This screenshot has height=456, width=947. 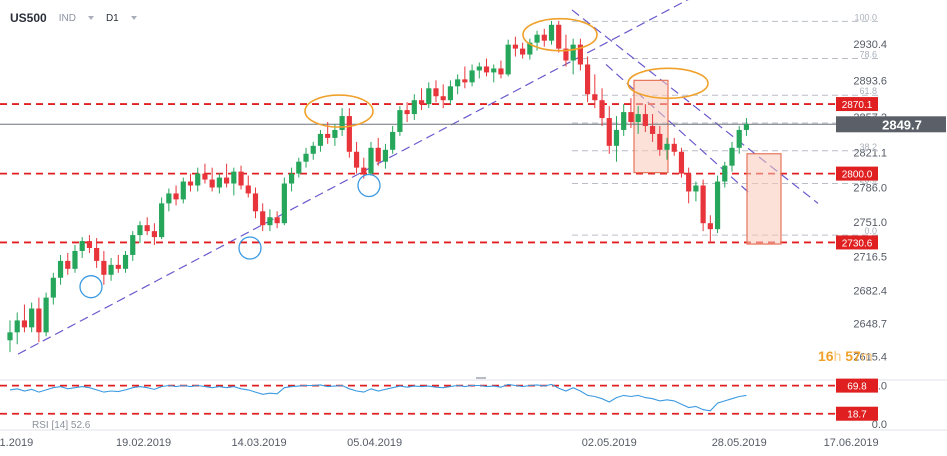 I want to click on fib-level-label: 78.6, so click(x=868, y=55).